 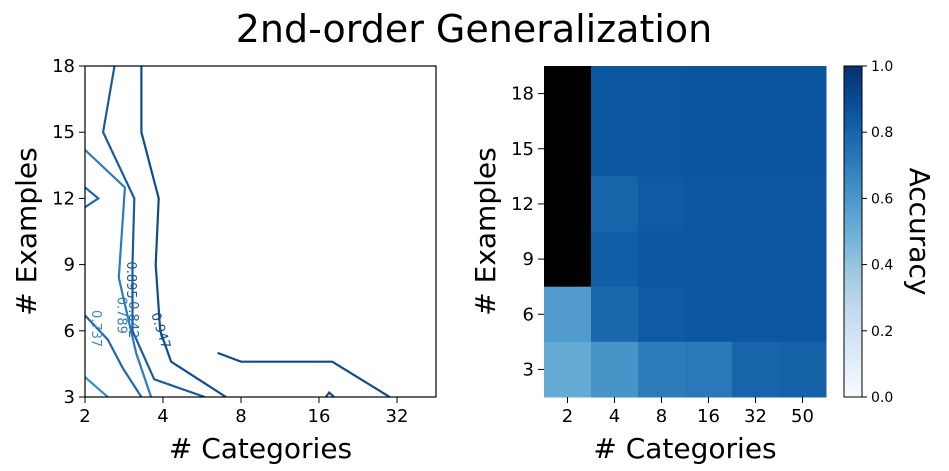 I want to click on x-tick-label: 50, so click(x=802, y=416).